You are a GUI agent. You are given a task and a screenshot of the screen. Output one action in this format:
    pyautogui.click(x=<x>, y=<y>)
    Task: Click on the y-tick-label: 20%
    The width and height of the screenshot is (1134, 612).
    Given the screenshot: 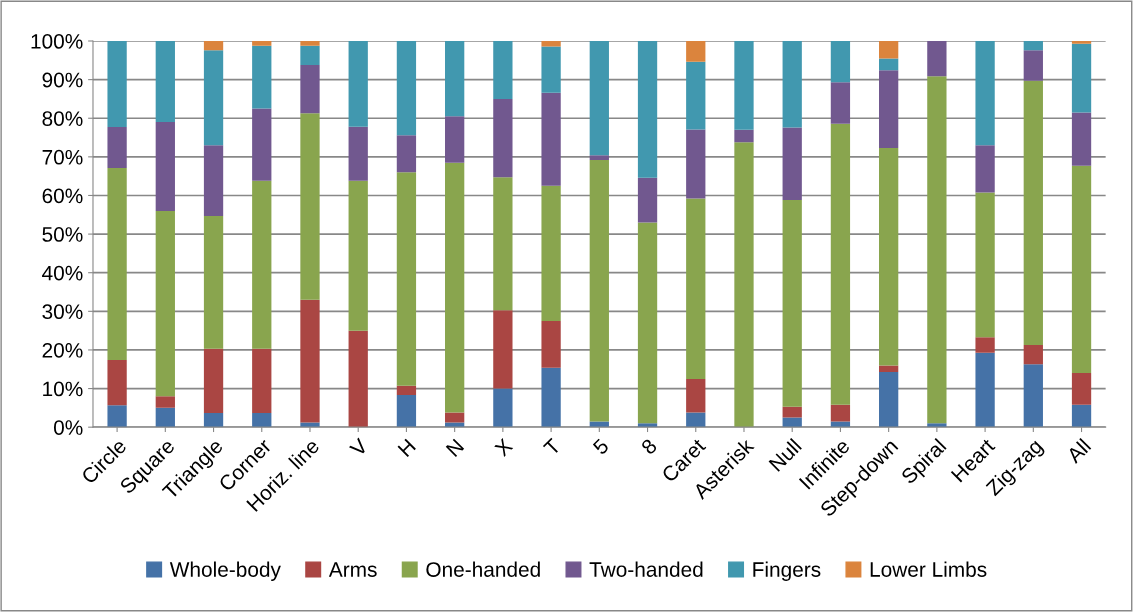 What is the action you would take?
    pyautogui.click(x=62, y=350)
    